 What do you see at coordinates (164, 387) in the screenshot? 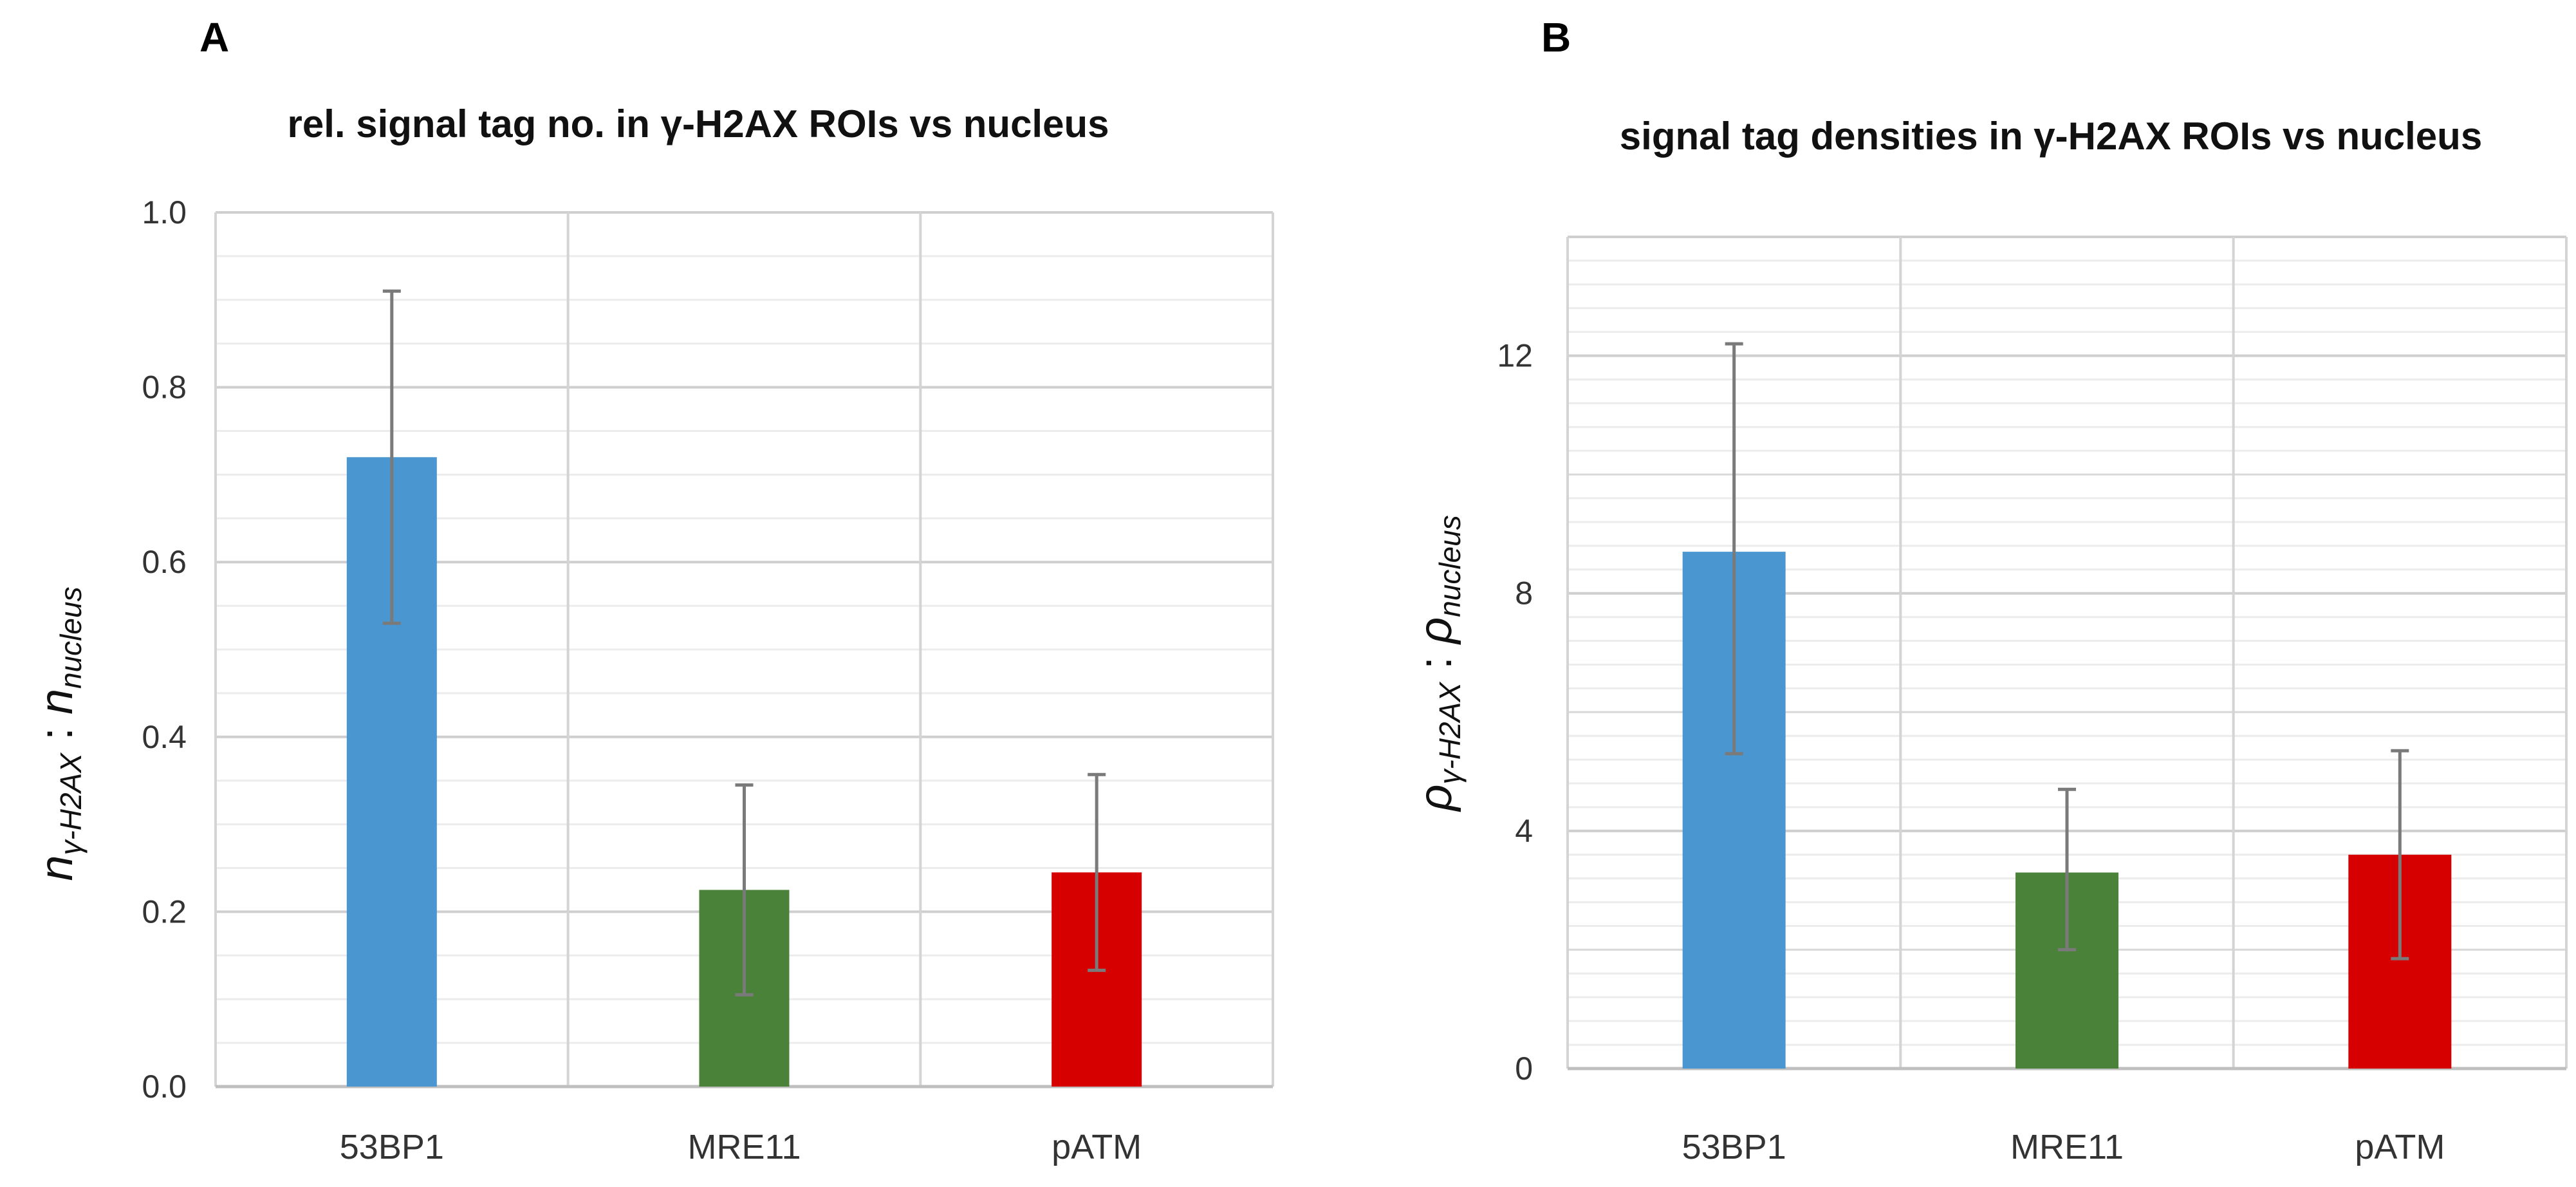
I see `y-tick-label: 0.8` at bounding box center [164, 387].